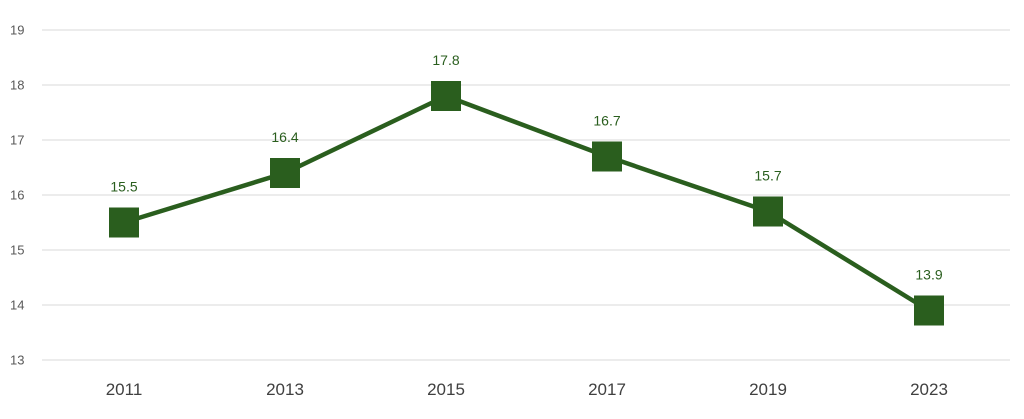 Image resolution: width=1024 pixels, height=419 pixels. I want to click on y-axis: 19 18 17 16 15 14 13, so click(17, 195).